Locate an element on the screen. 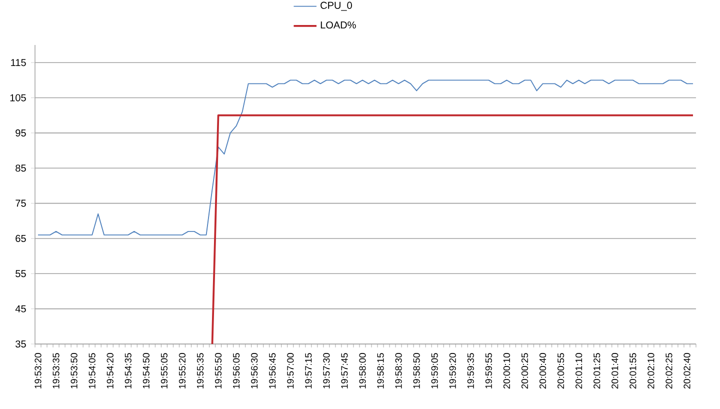 This screenshot has height=409, width=720. legend-label: LOAD% is located at coordinates (338, 25).